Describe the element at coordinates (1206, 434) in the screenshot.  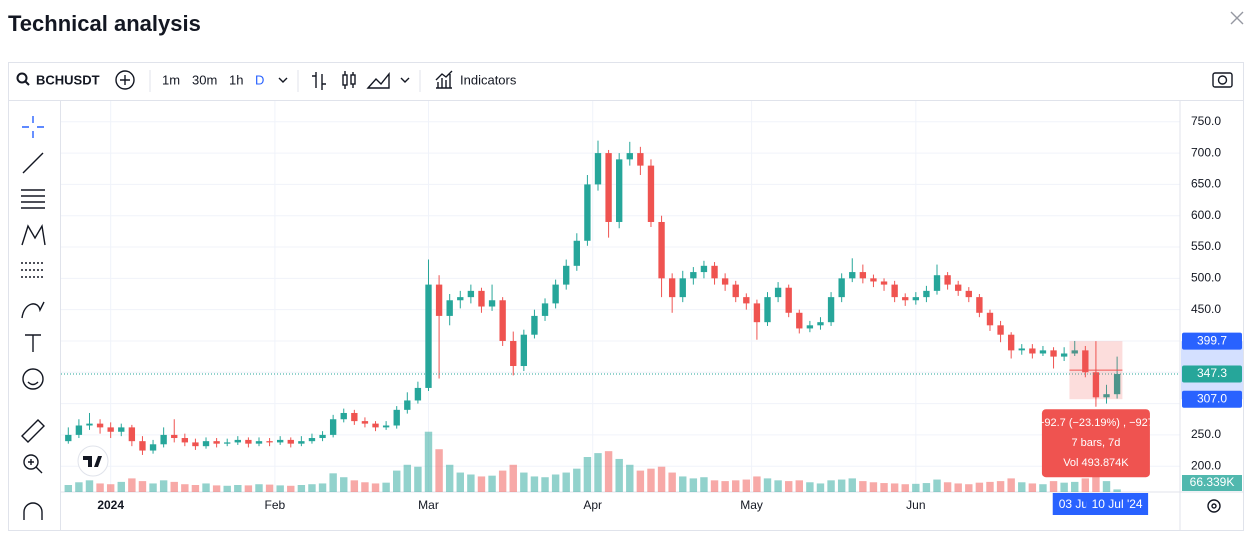
I see `y-tick-label: 250.0` at that location.